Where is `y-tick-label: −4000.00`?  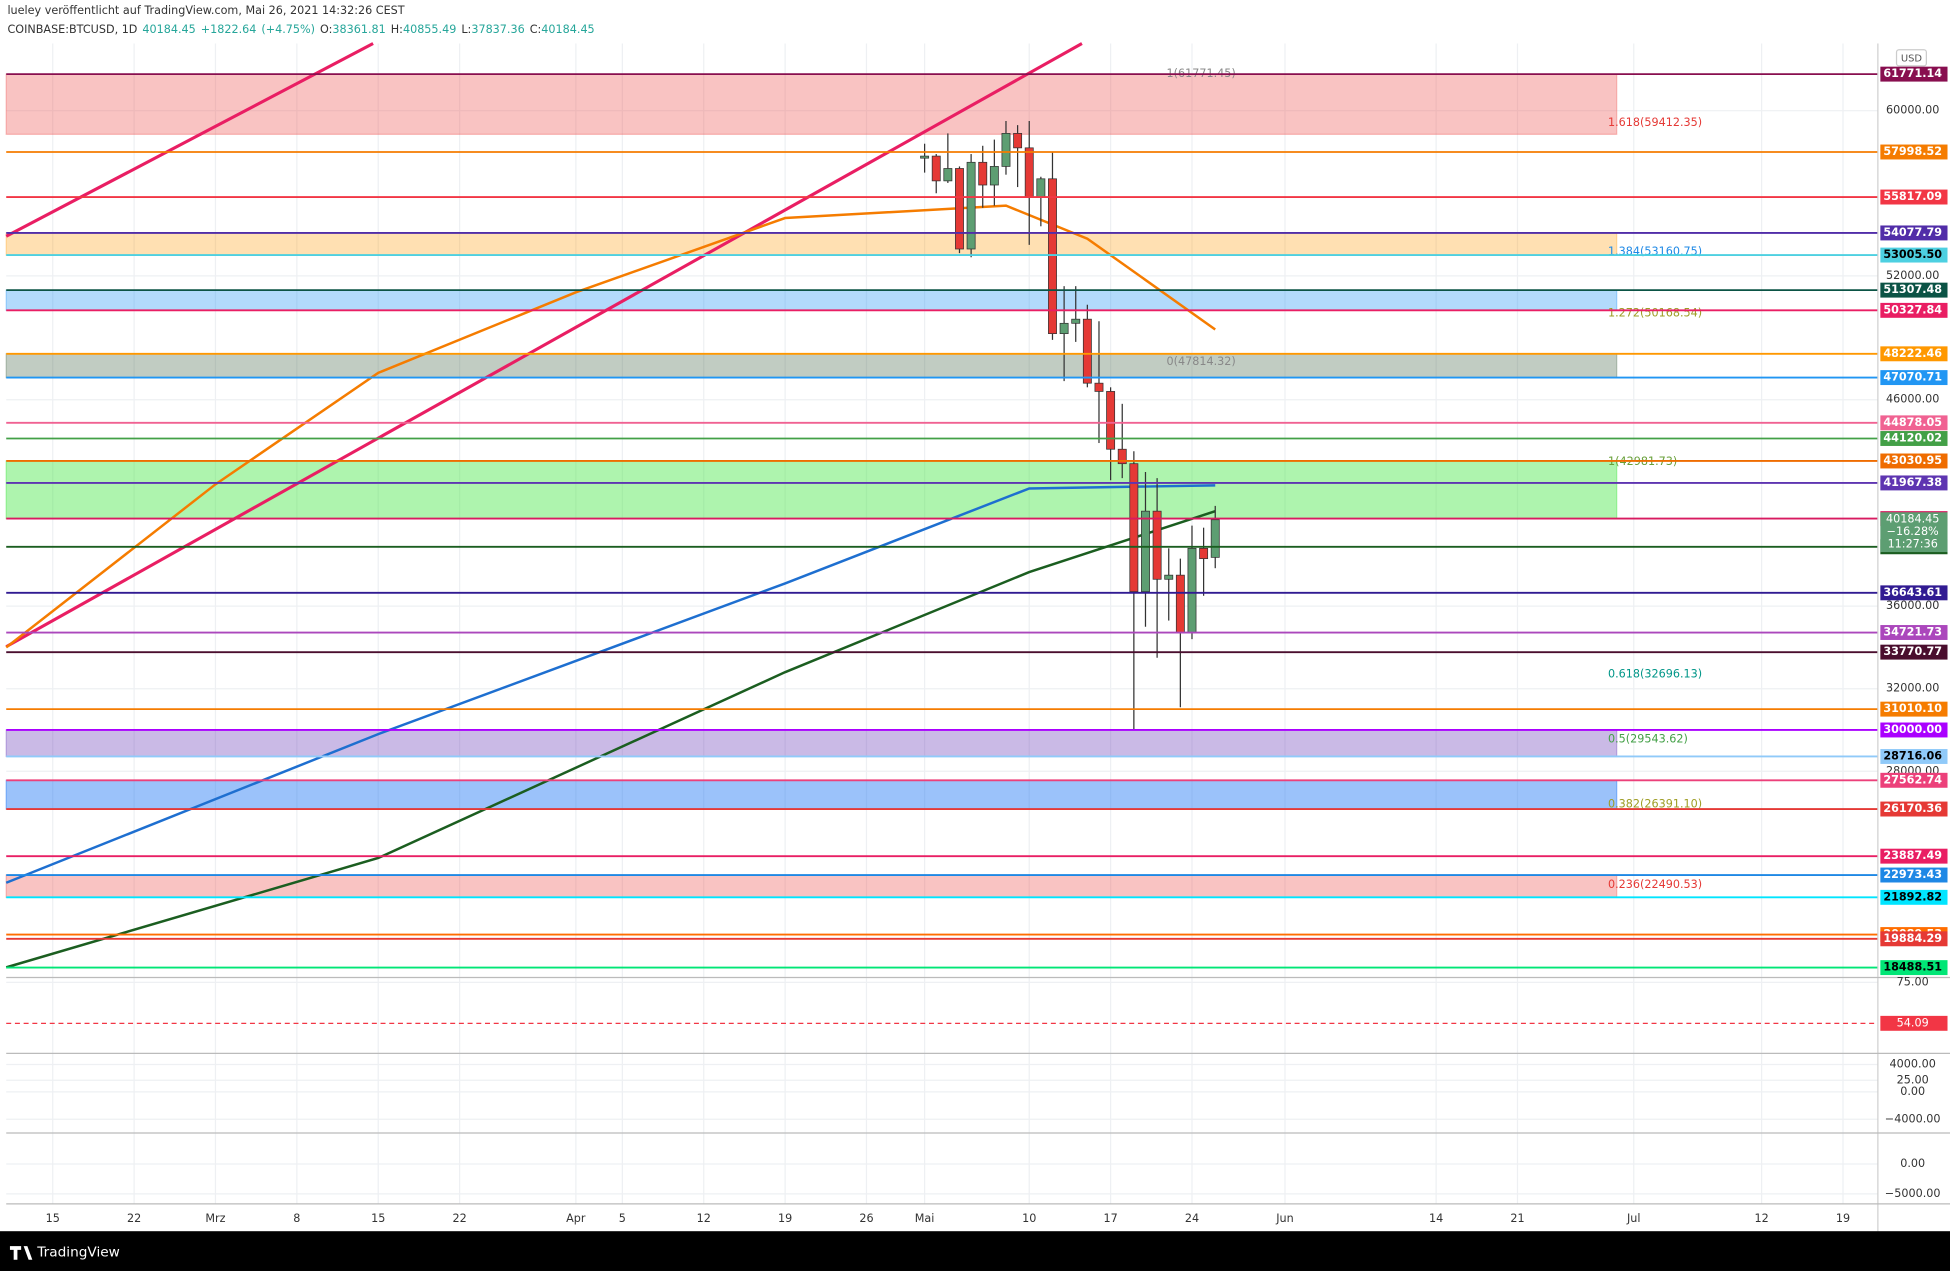 y-tick-label: −4000.00 is located at coordinates (1913, 1118).